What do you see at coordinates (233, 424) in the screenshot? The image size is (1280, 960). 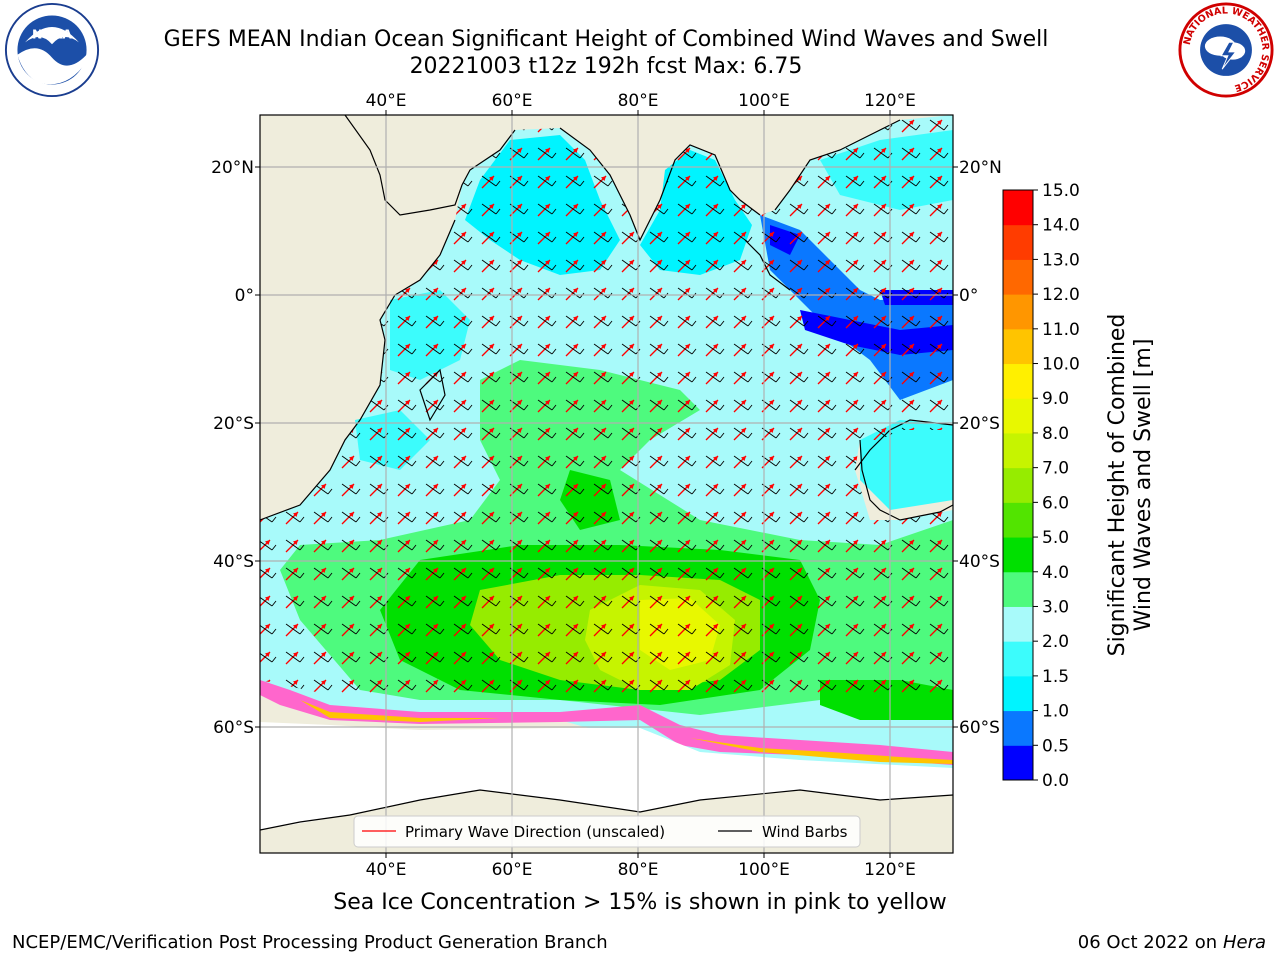 I see `lat-tick-label-left: 20°S` at bounding box center [233, 424].